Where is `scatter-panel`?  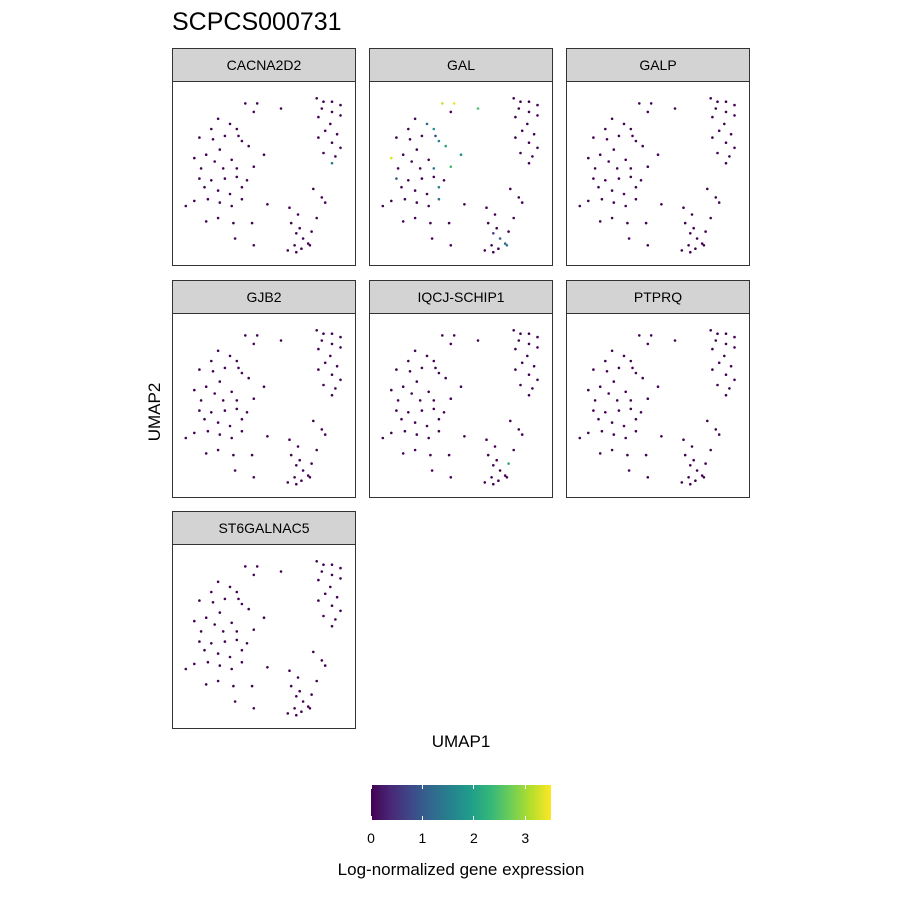
scatter-panel is located at coordinates (461, 405).